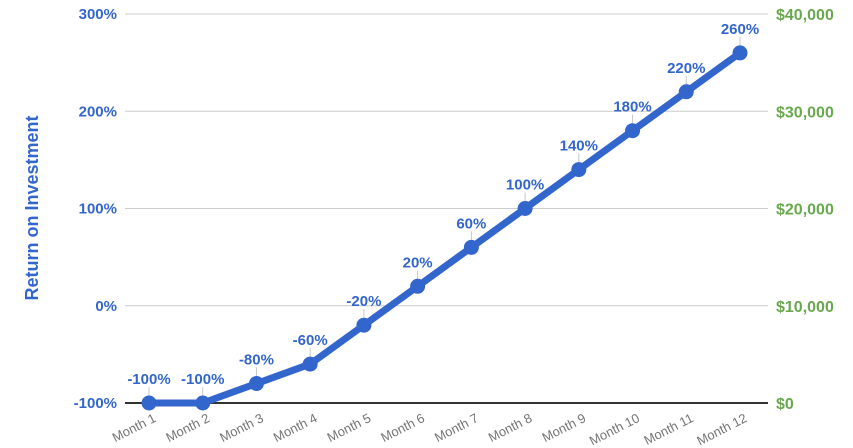 The image size is (853, 448). Describe the element at coordinates (471, 223) in the screenshot. I see `data-point-label: 60%` at that location.